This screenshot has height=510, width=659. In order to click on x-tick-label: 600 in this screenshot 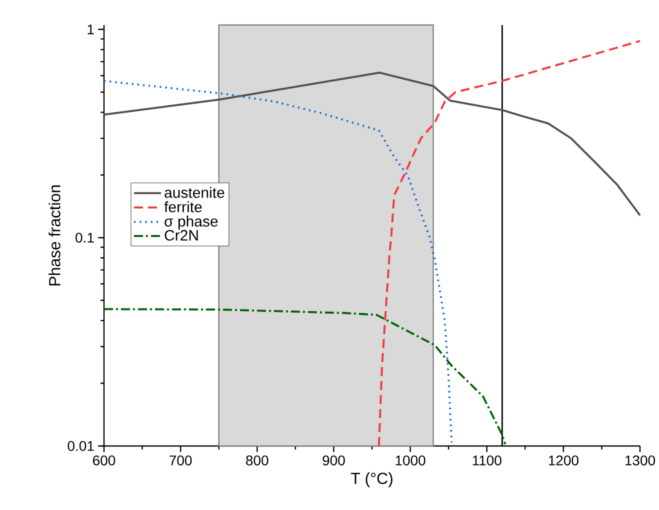, I will do `click(104, 460)`.